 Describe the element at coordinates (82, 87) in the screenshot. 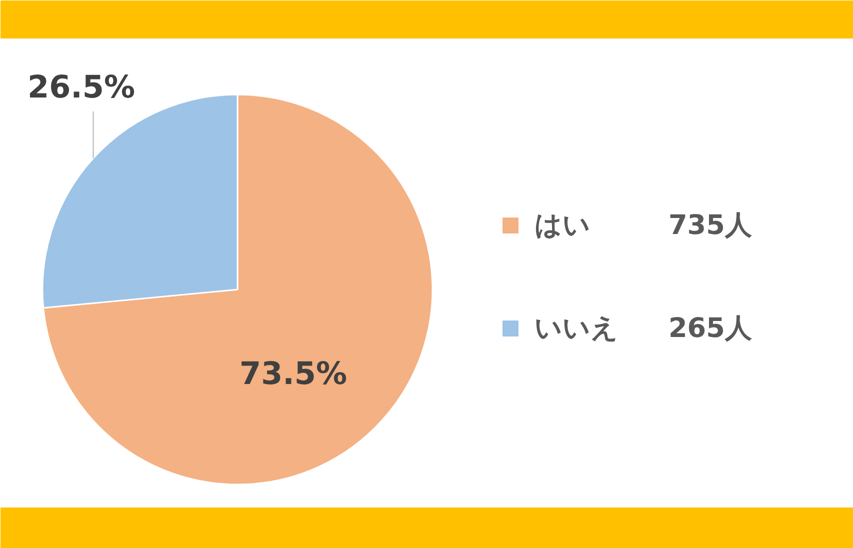

I see `data-label: 26.5%` at that location.